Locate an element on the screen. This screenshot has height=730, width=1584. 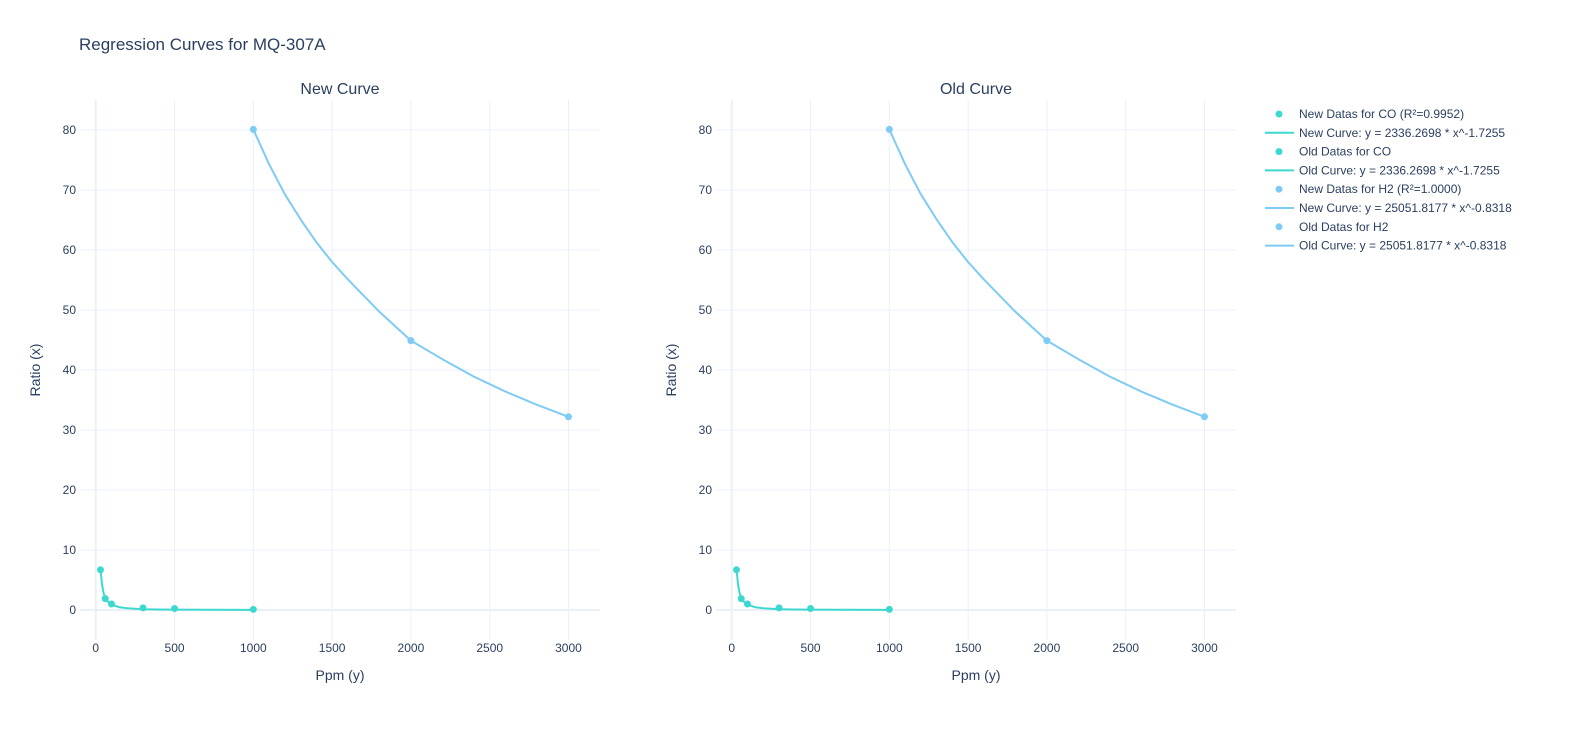
legend-label: Old Curve: y = 25051.8177 * x^-0.8318 is located at coordinates (1403, 246).